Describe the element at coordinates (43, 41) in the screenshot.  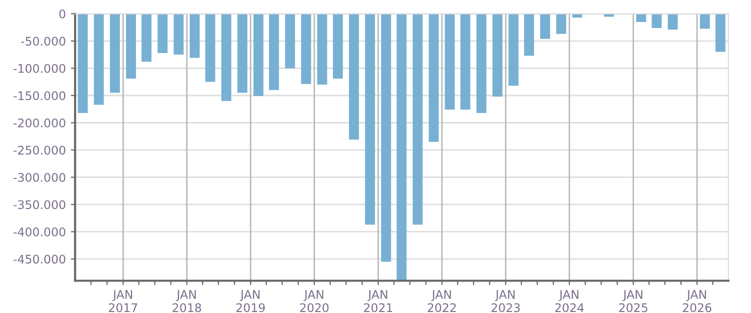
I see `y-tick-label: -50.000` at that location.